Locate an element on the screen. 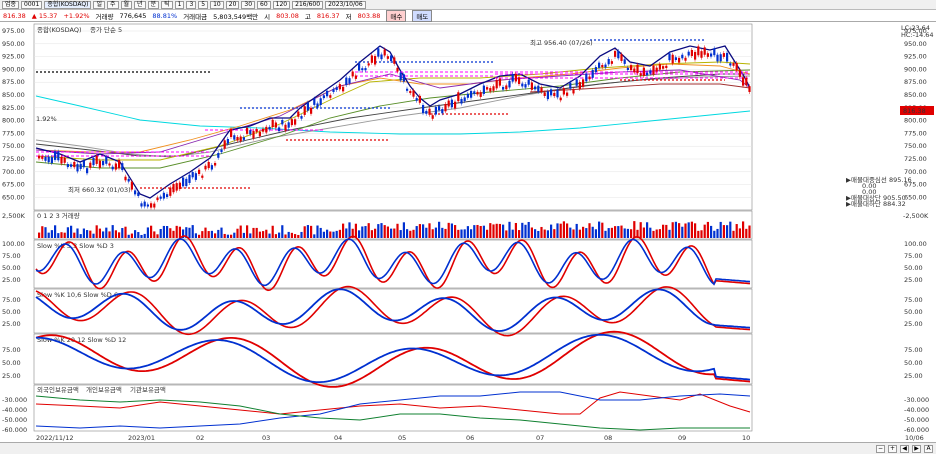 The image size is (936, 454). font-size-button: A is located at coordinates (928, 448).